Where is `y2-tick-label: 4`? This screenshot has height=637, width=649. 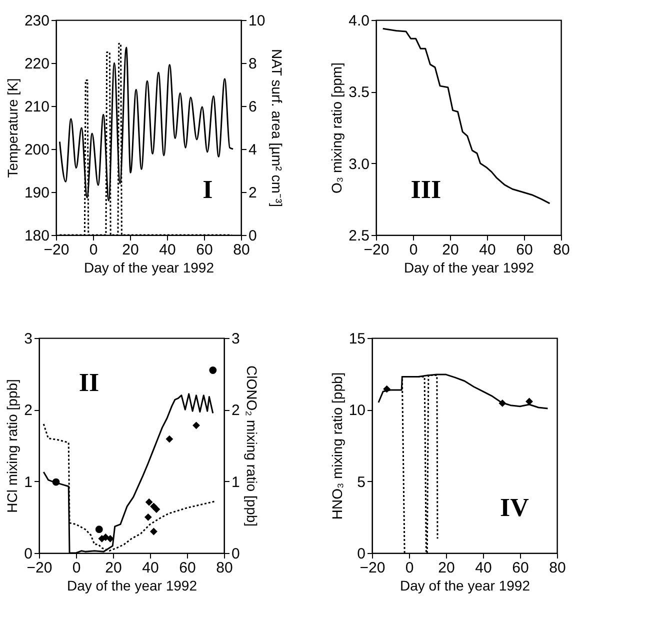
y2-tick-label: 4 is located at coordinates (252, 150).